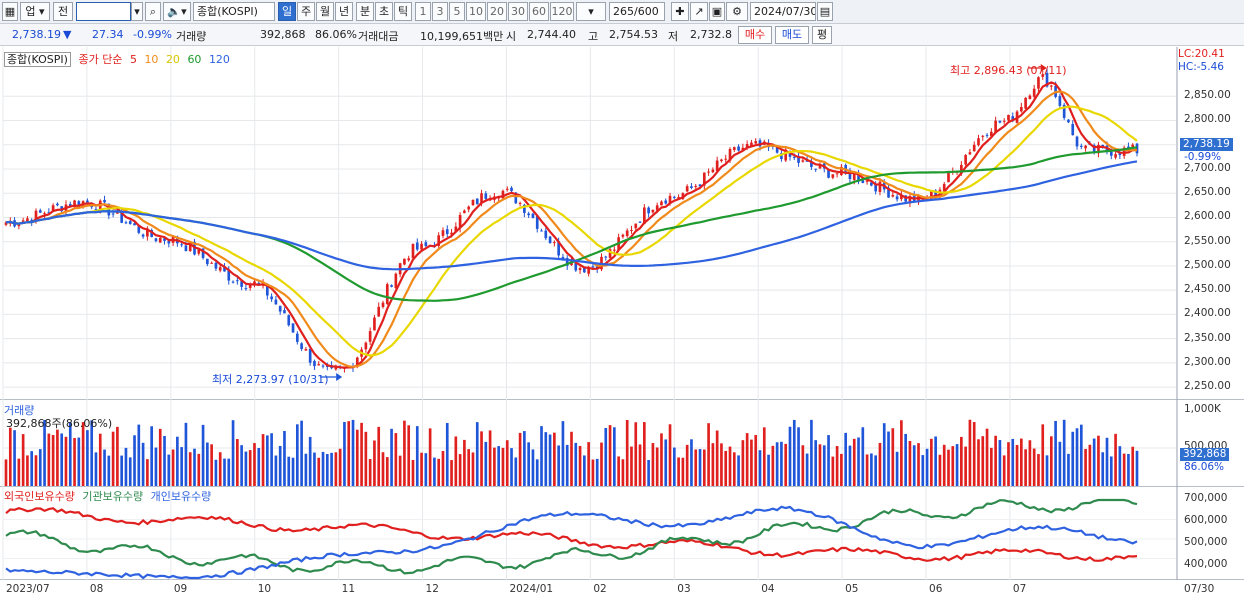 The width and height of the screenshot is (1244, 601). What do you see at coordinates (384, 11) in the screenshot?
I see `period-second: 초` at bounding box center [384, 11].